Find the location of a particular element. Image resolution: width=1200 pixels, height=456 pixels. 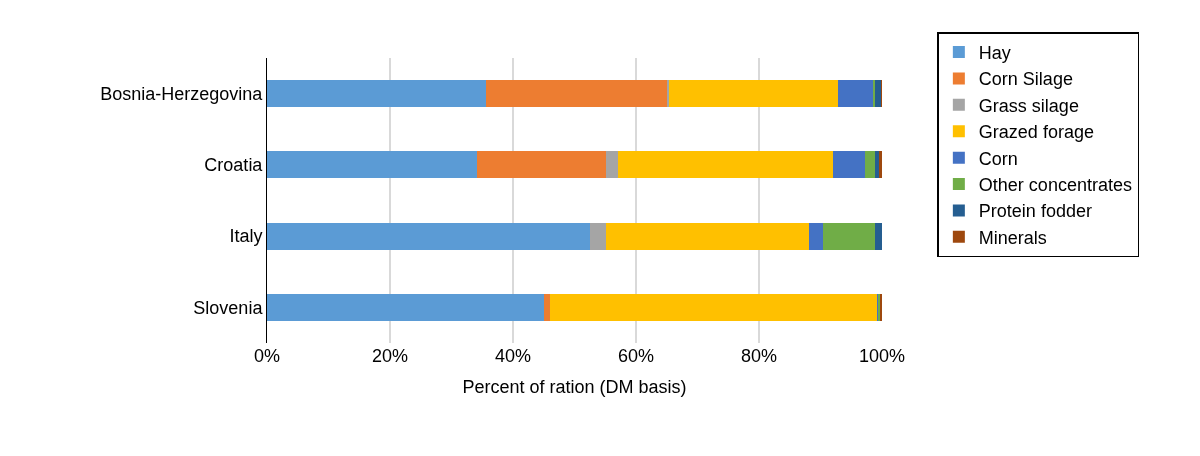

x-tick-label: 40% is located at coordinates (513, 356).